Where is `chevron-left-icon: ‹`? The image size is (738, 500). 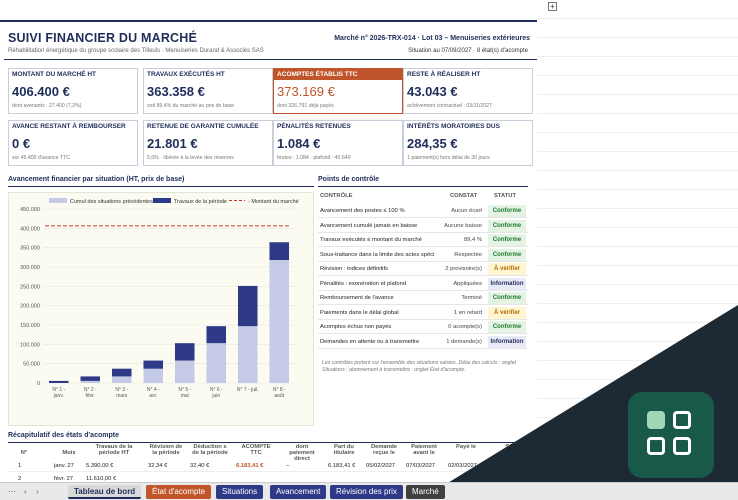 chevron-left-icon: ‹ is located at coordinates (25, 491).